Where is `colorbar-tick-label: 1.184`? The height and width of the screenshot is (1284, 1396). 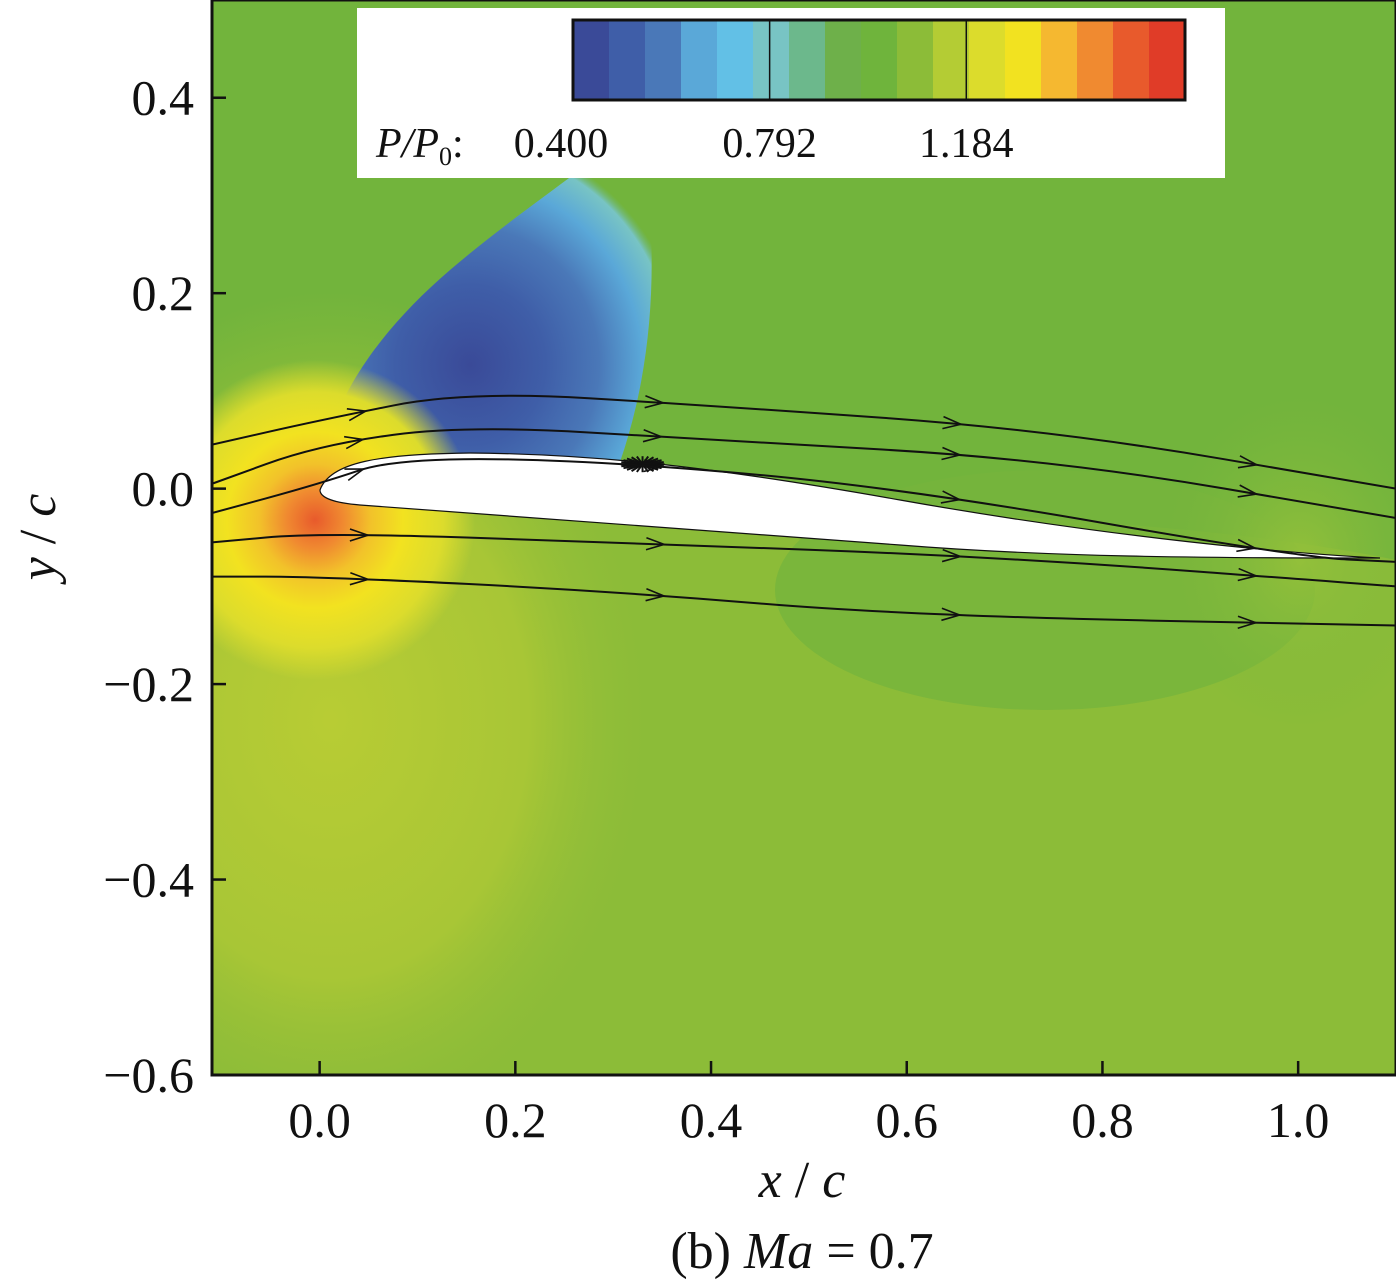
colorbar-tick-label: 1.184 is located at coordinates (966, 144).